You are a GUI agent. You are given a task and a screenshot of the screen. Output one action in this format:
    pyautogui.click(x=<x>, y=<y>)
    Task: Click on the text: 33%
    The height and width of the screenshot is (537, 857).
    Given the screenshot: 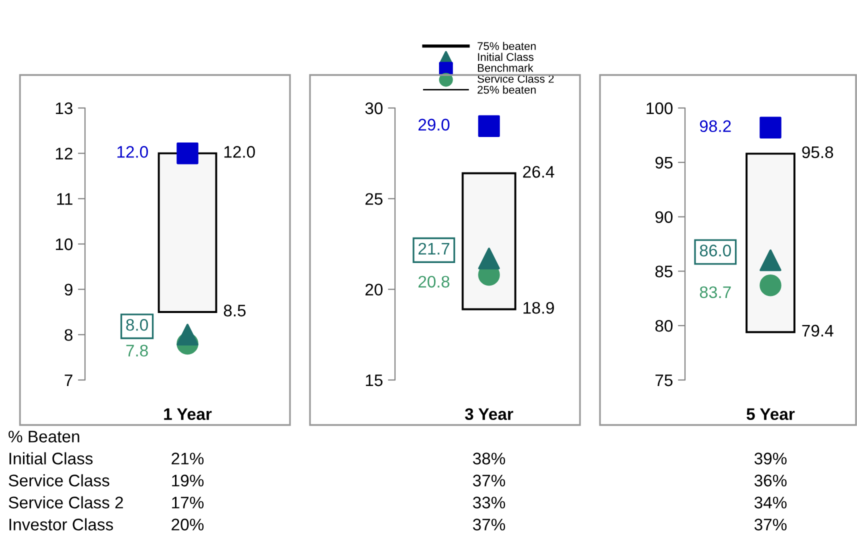 What is the action you would take?
    pyautogui.click(x=489, y=502)
    